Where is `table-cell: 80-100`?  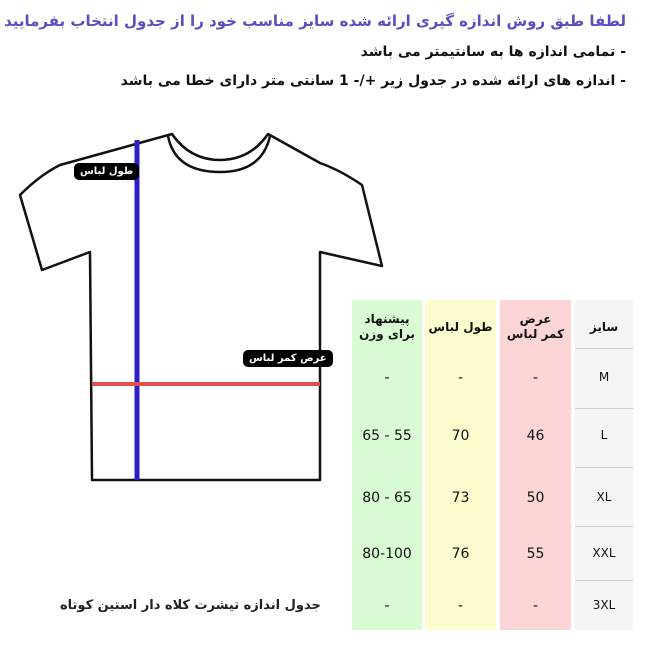 table-cell: 80-100 is located at coordinates (387, 554).